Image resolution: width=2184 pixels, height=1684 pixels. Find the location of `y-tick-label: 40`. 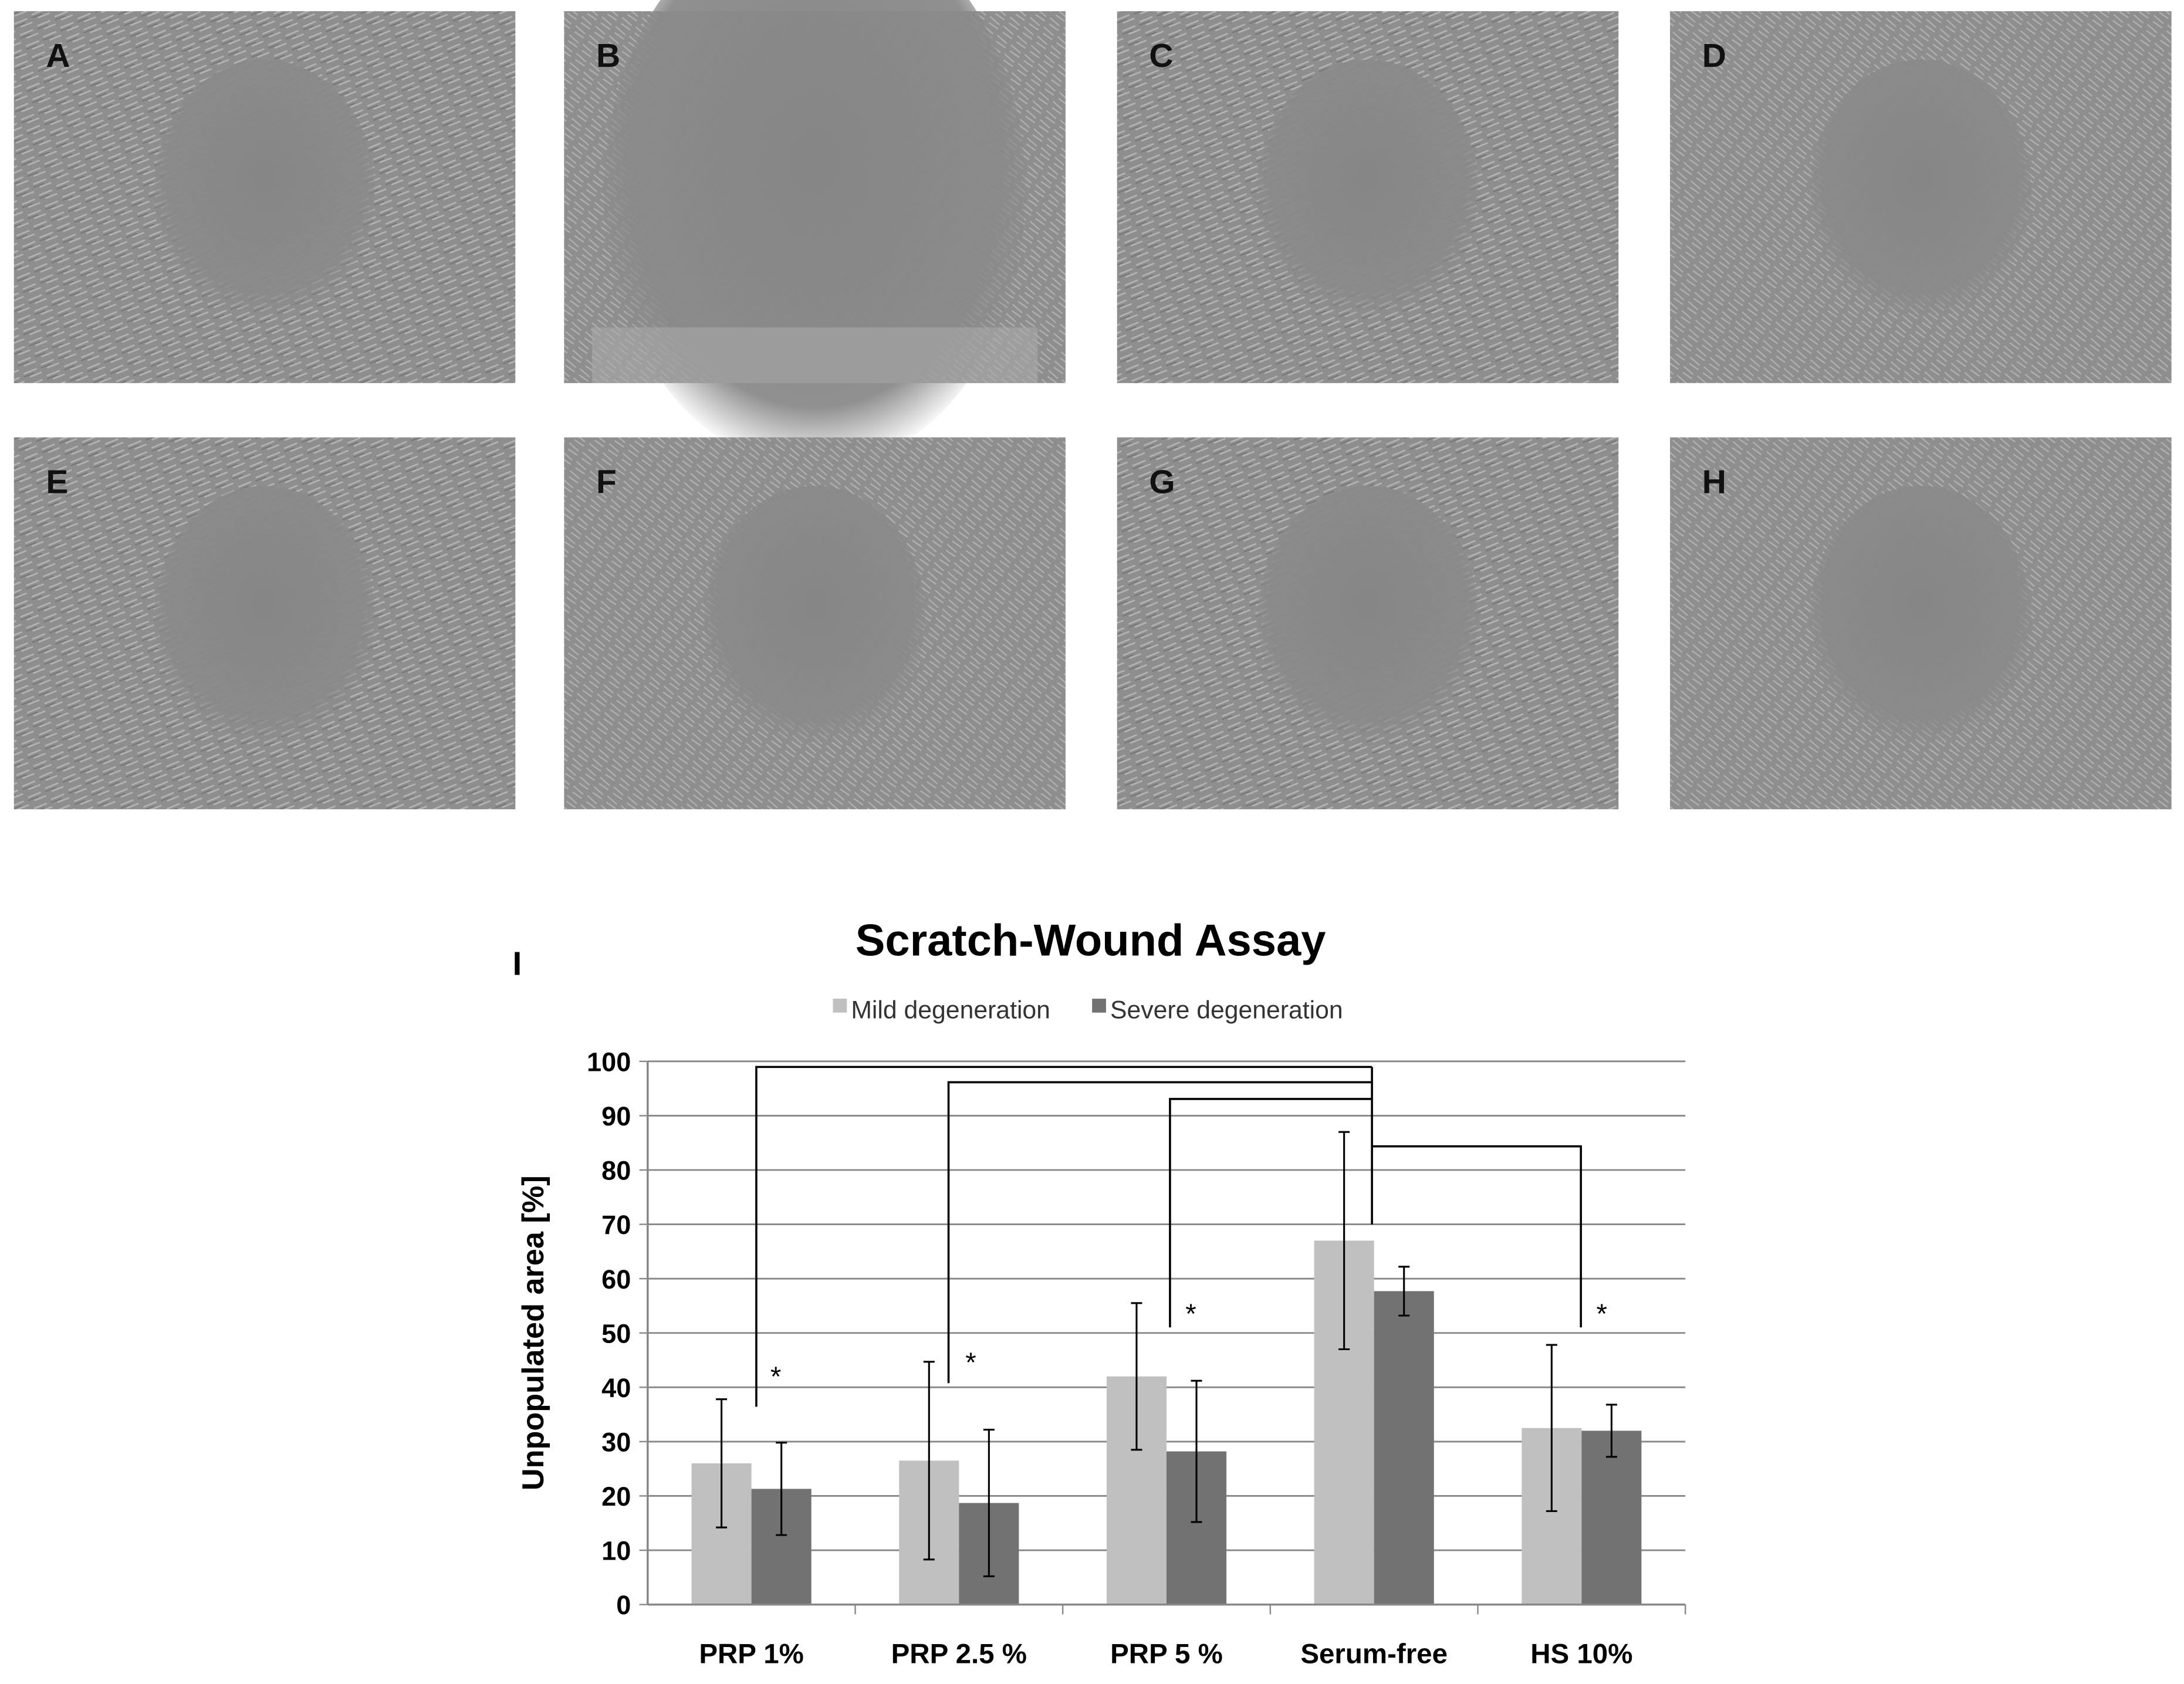

y-tick-label: 40 is located at coordinates (616, 1388).